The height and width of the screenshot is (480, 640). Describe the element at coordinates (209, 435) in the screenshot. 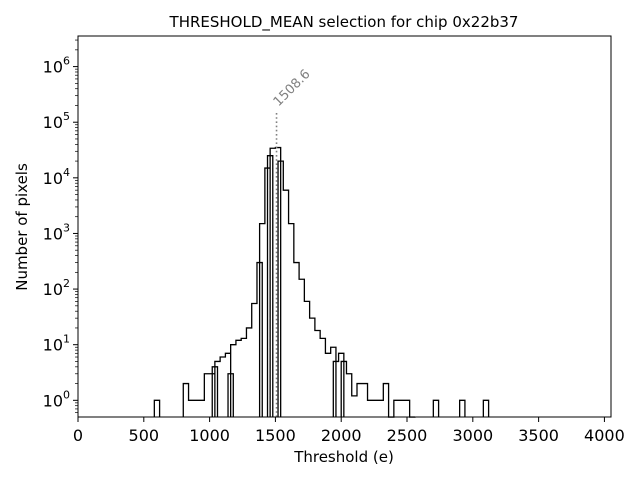

I see `x-tick-label: 1000` at that location.